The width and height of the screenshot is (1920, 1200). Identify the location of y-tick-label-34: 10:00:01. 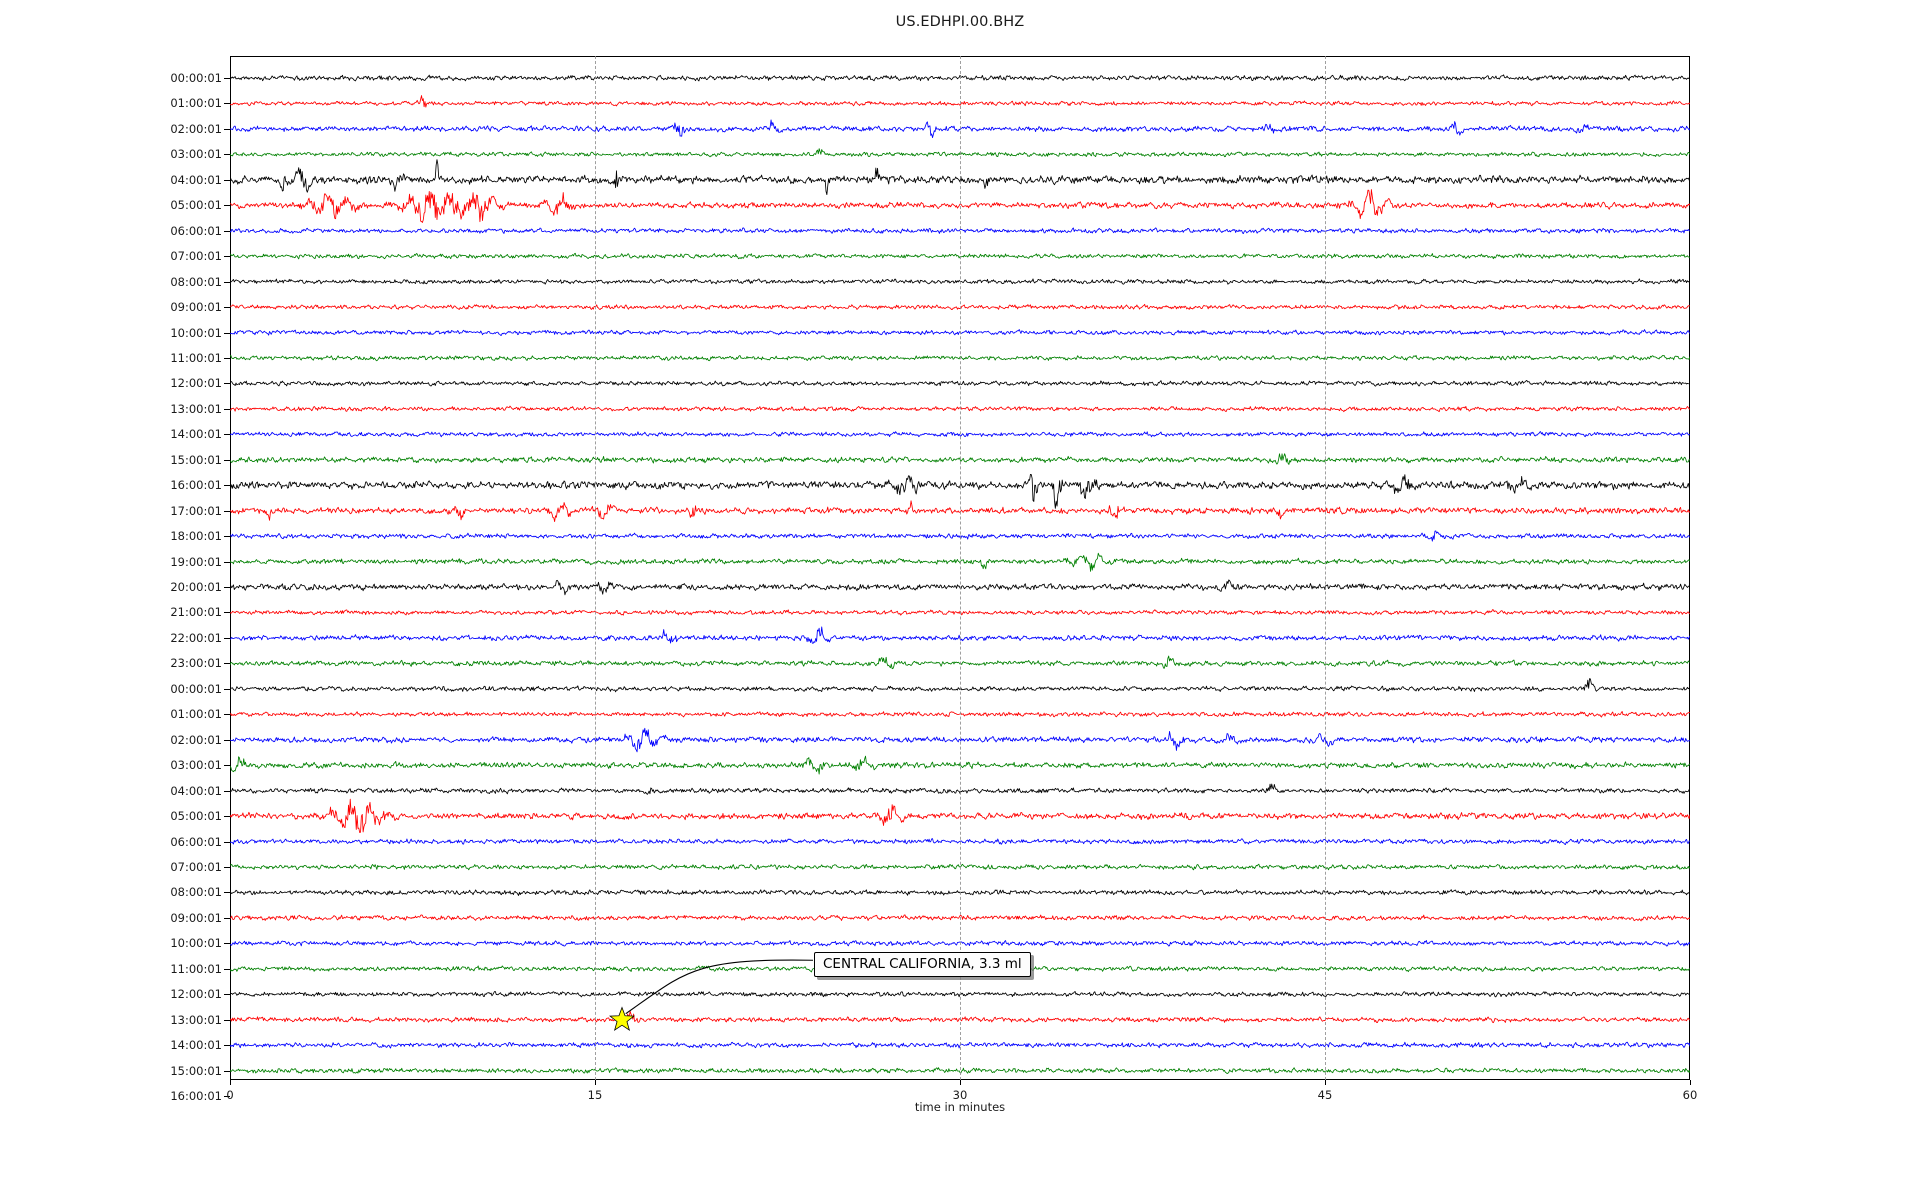
(196, 943).